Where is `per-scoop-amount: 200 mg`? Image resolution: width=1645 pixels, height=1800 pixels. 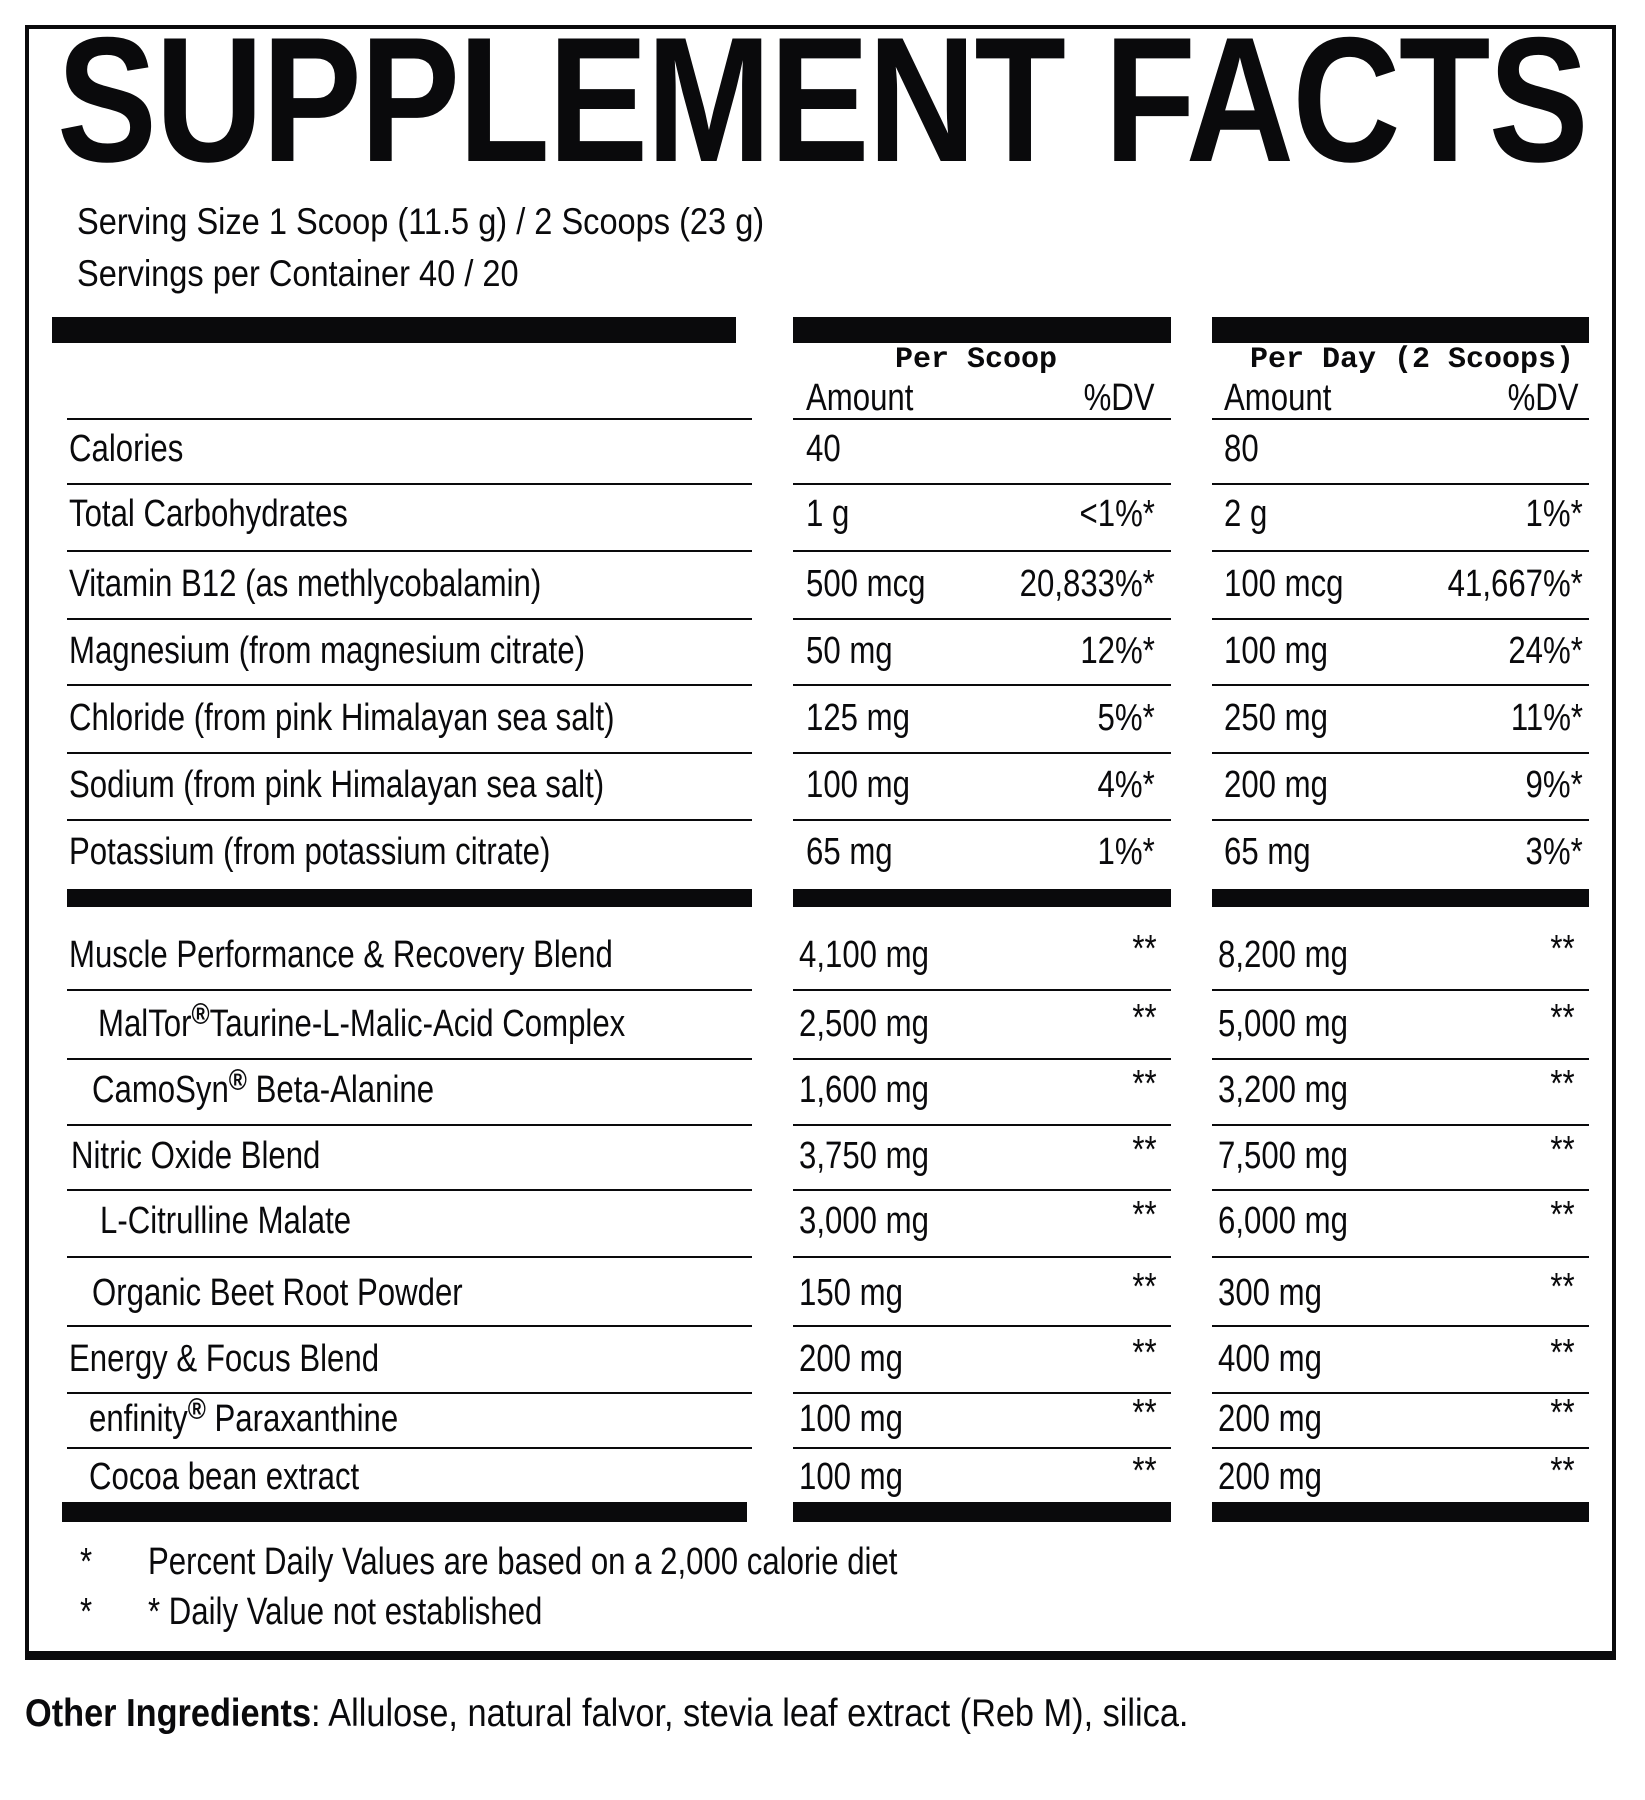
per-scoop-amount: 200 mg is located at coordinates (851, 1359).